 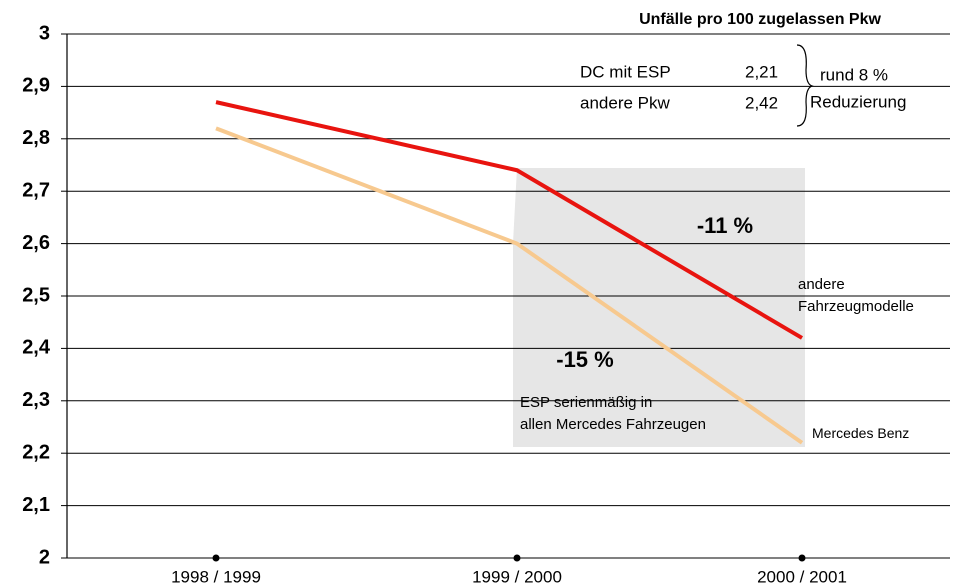 What do you see at coordinates (659, 307) in the screenshot?
I see `shade` at bounding box center [659, 307].